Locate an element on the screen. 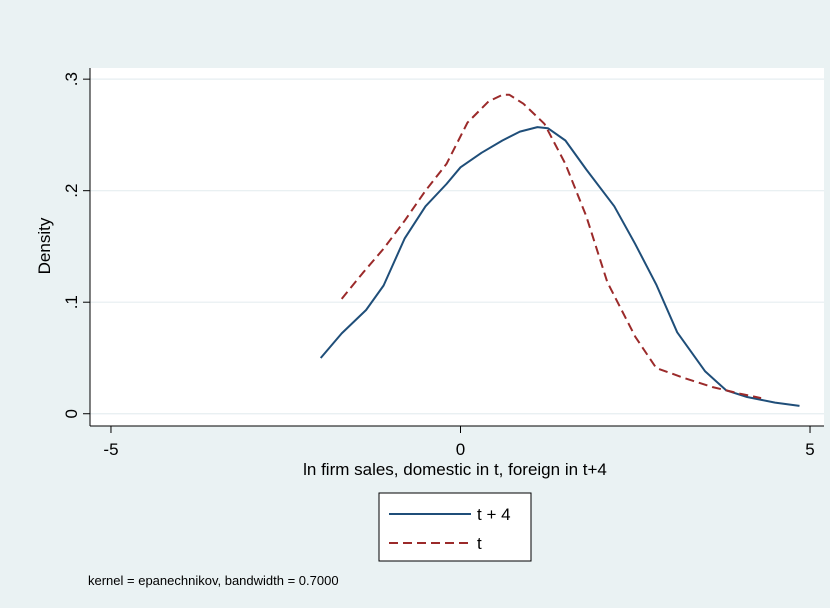 Image resolution: width=830 pixels, height=608 pixels. y-tick-label-0: 0 is located at coordinates (71, 413).